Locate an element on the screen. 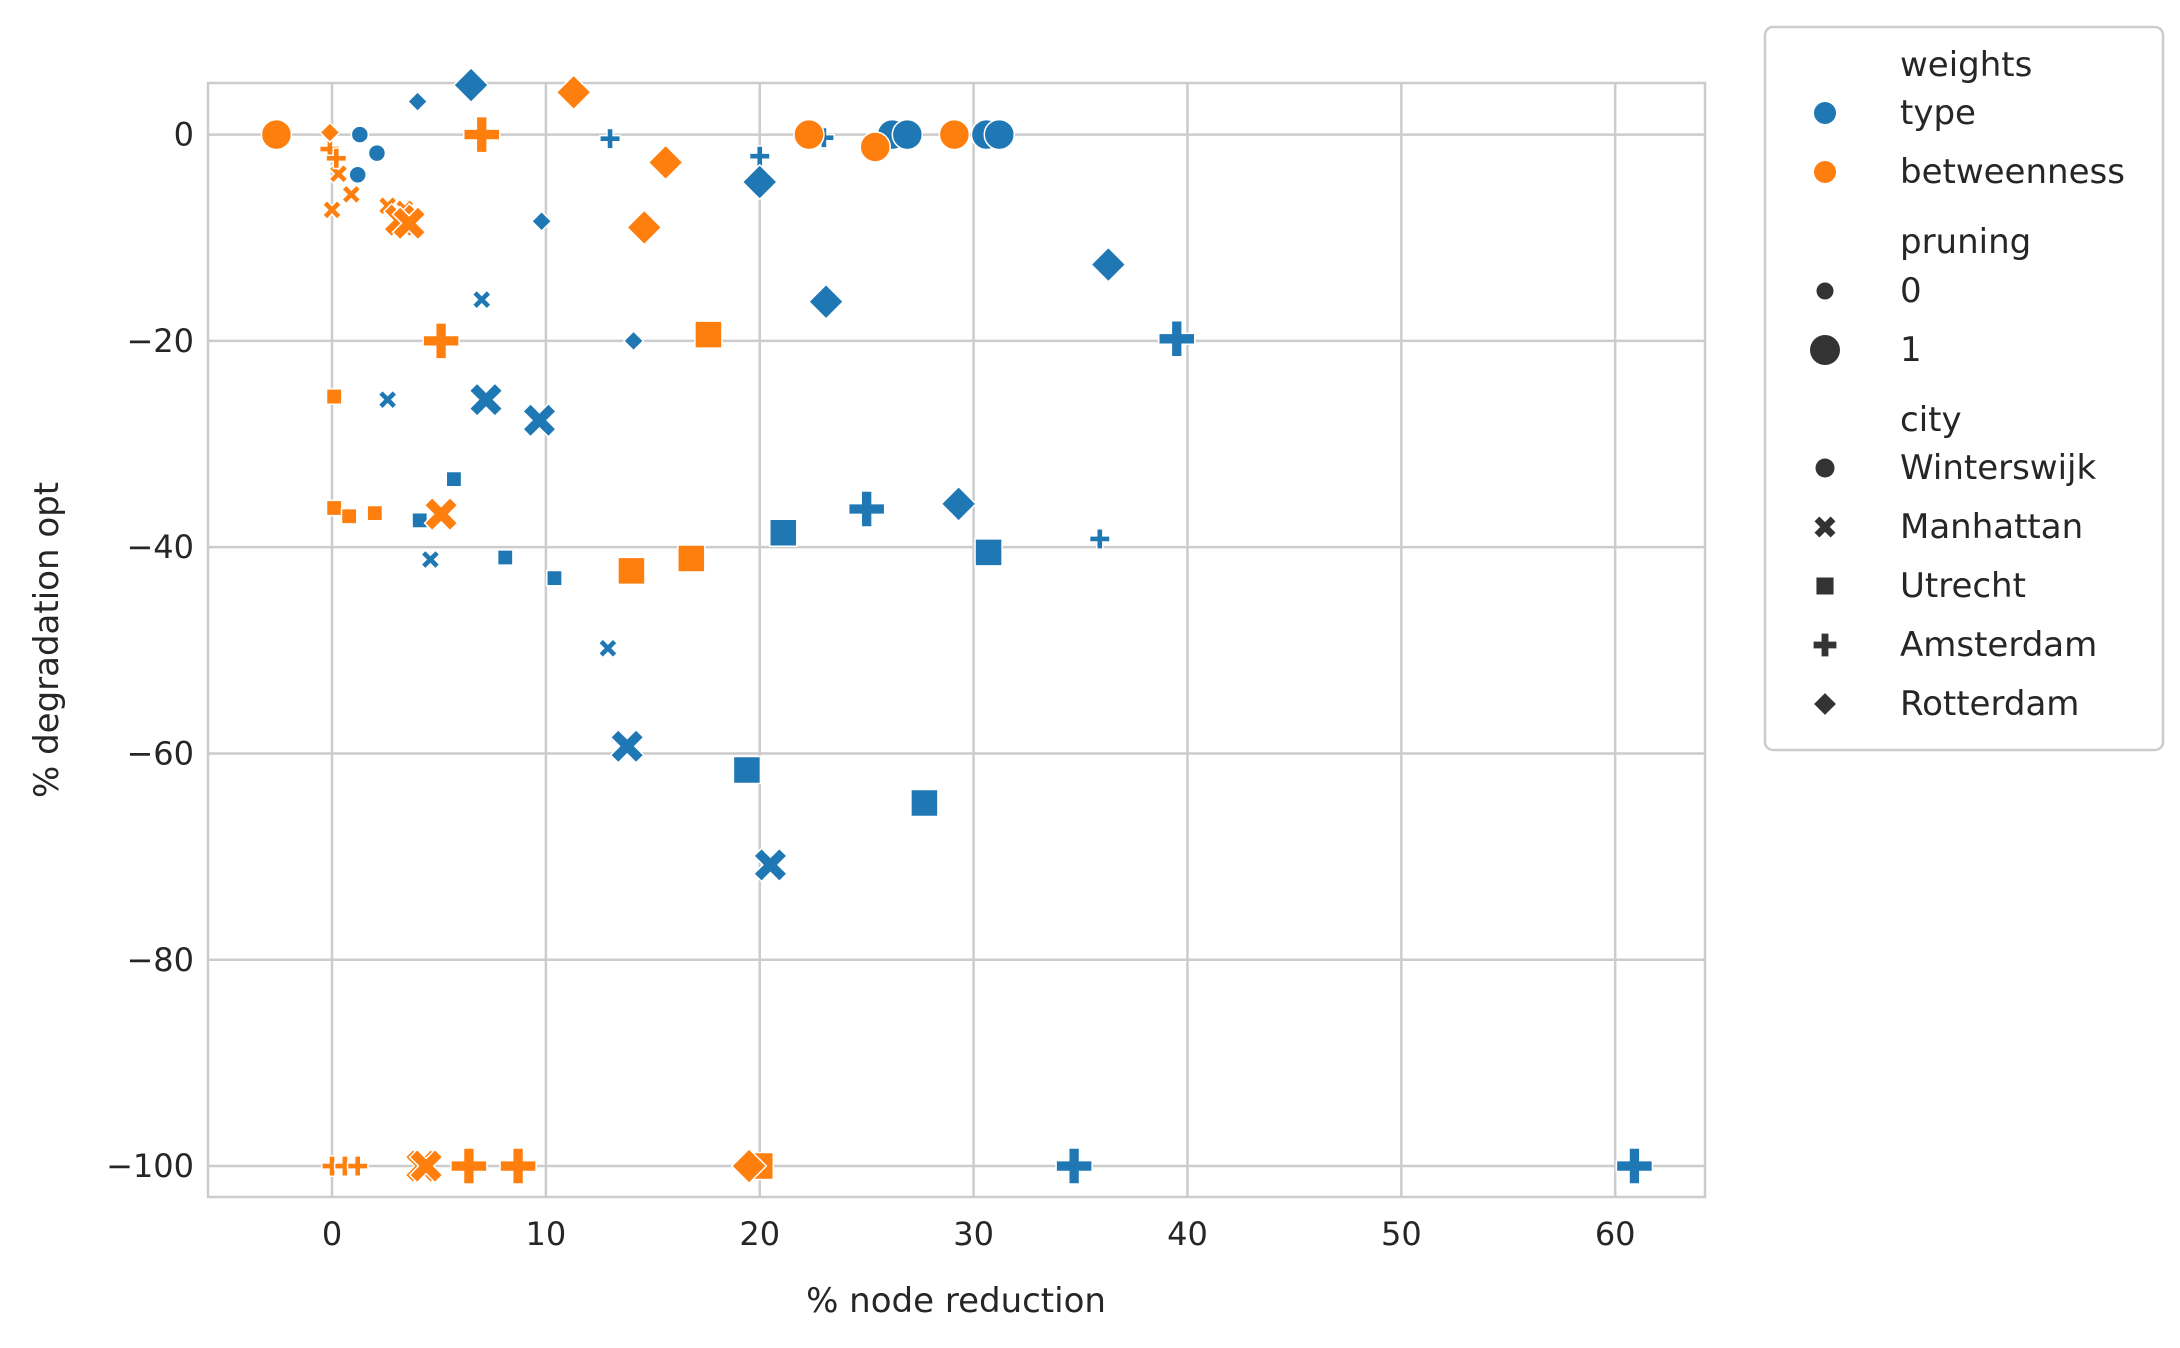 This screenshot has width=2180, height=1348. y-tick-label: −40 is located at coordinates (160, 547).